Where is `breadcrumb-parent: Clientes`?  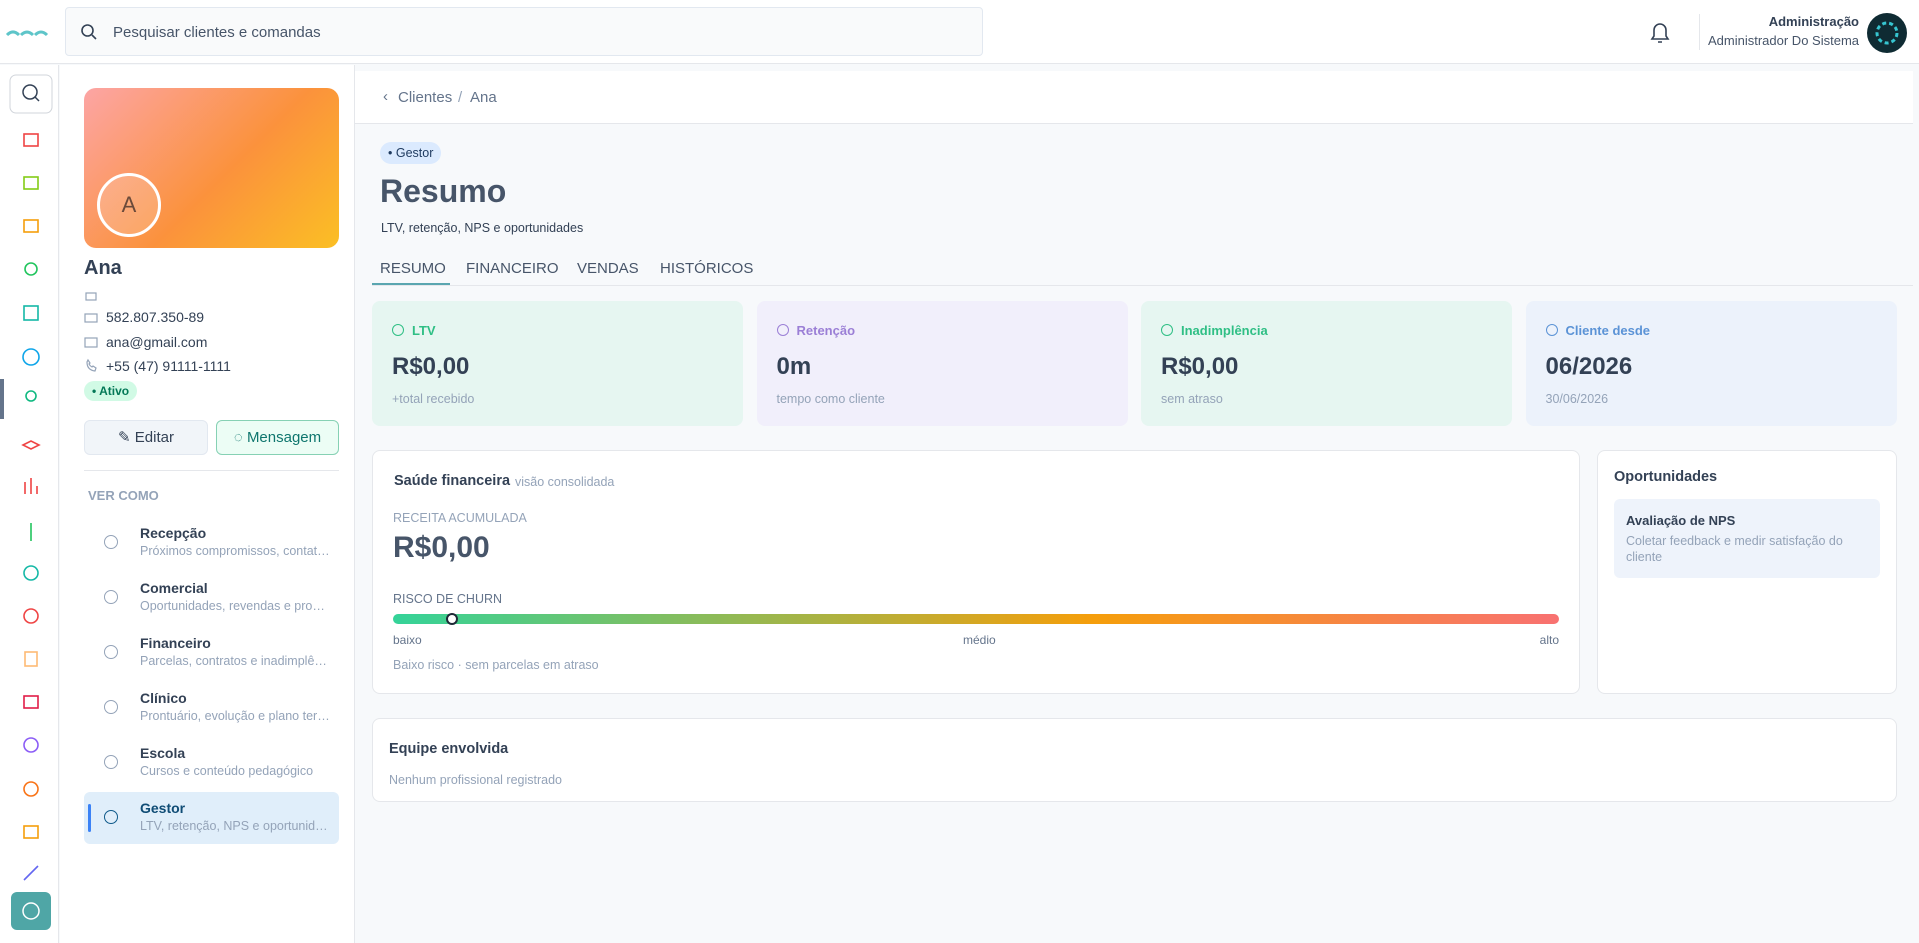 breadcrumb-parent: Clientes is located at coordinates (425, 97).